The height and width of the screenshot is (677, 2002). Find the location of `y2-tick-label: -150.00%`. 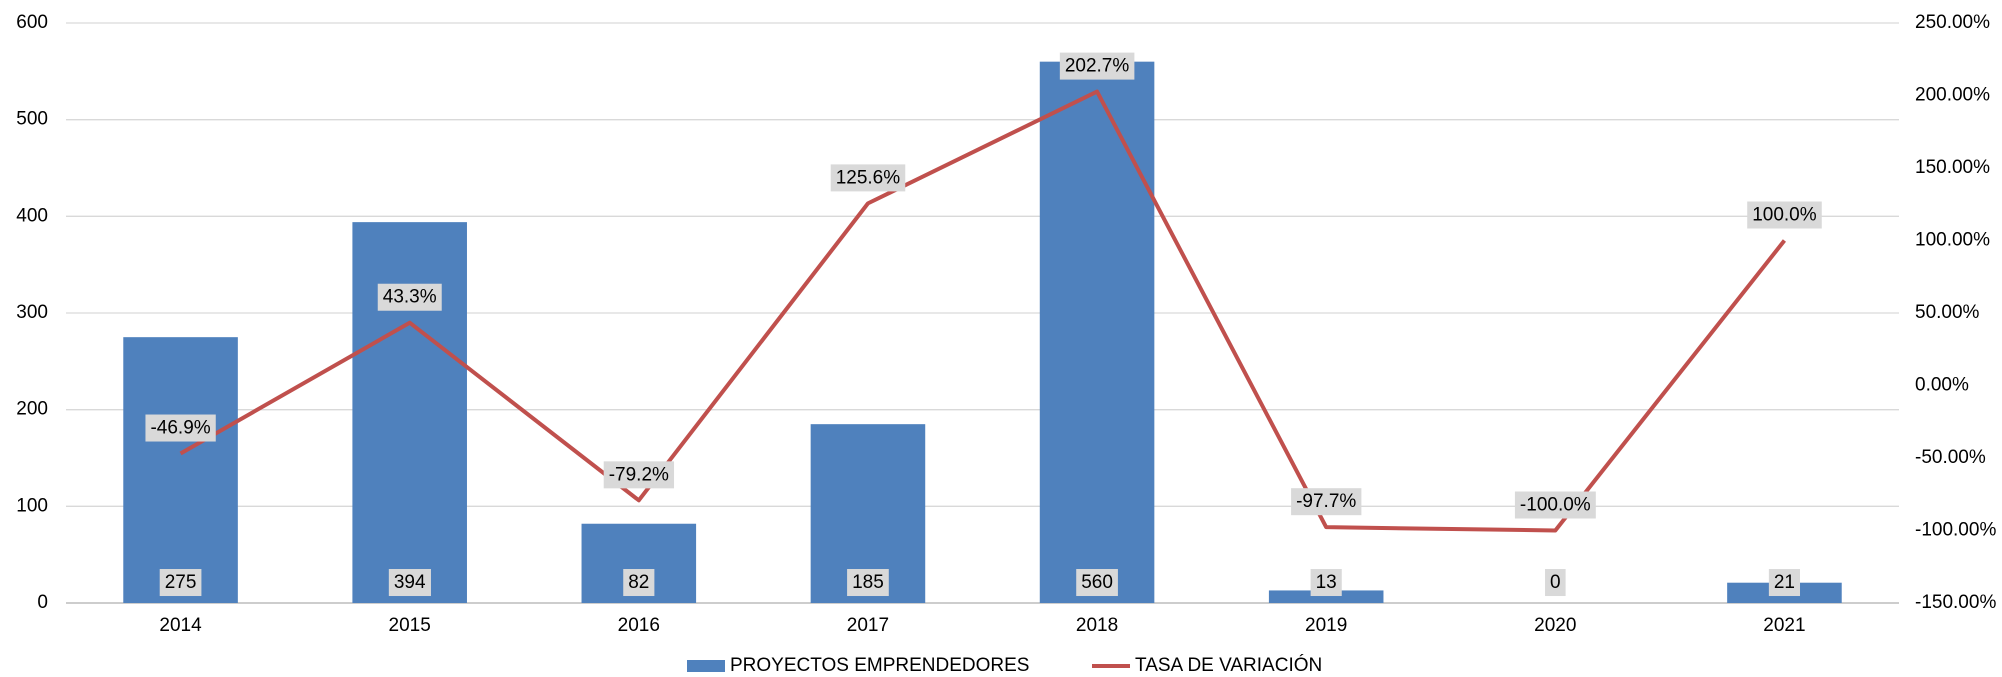

y2-tick-label: -150.00% is located at coordinates (1955, 602).